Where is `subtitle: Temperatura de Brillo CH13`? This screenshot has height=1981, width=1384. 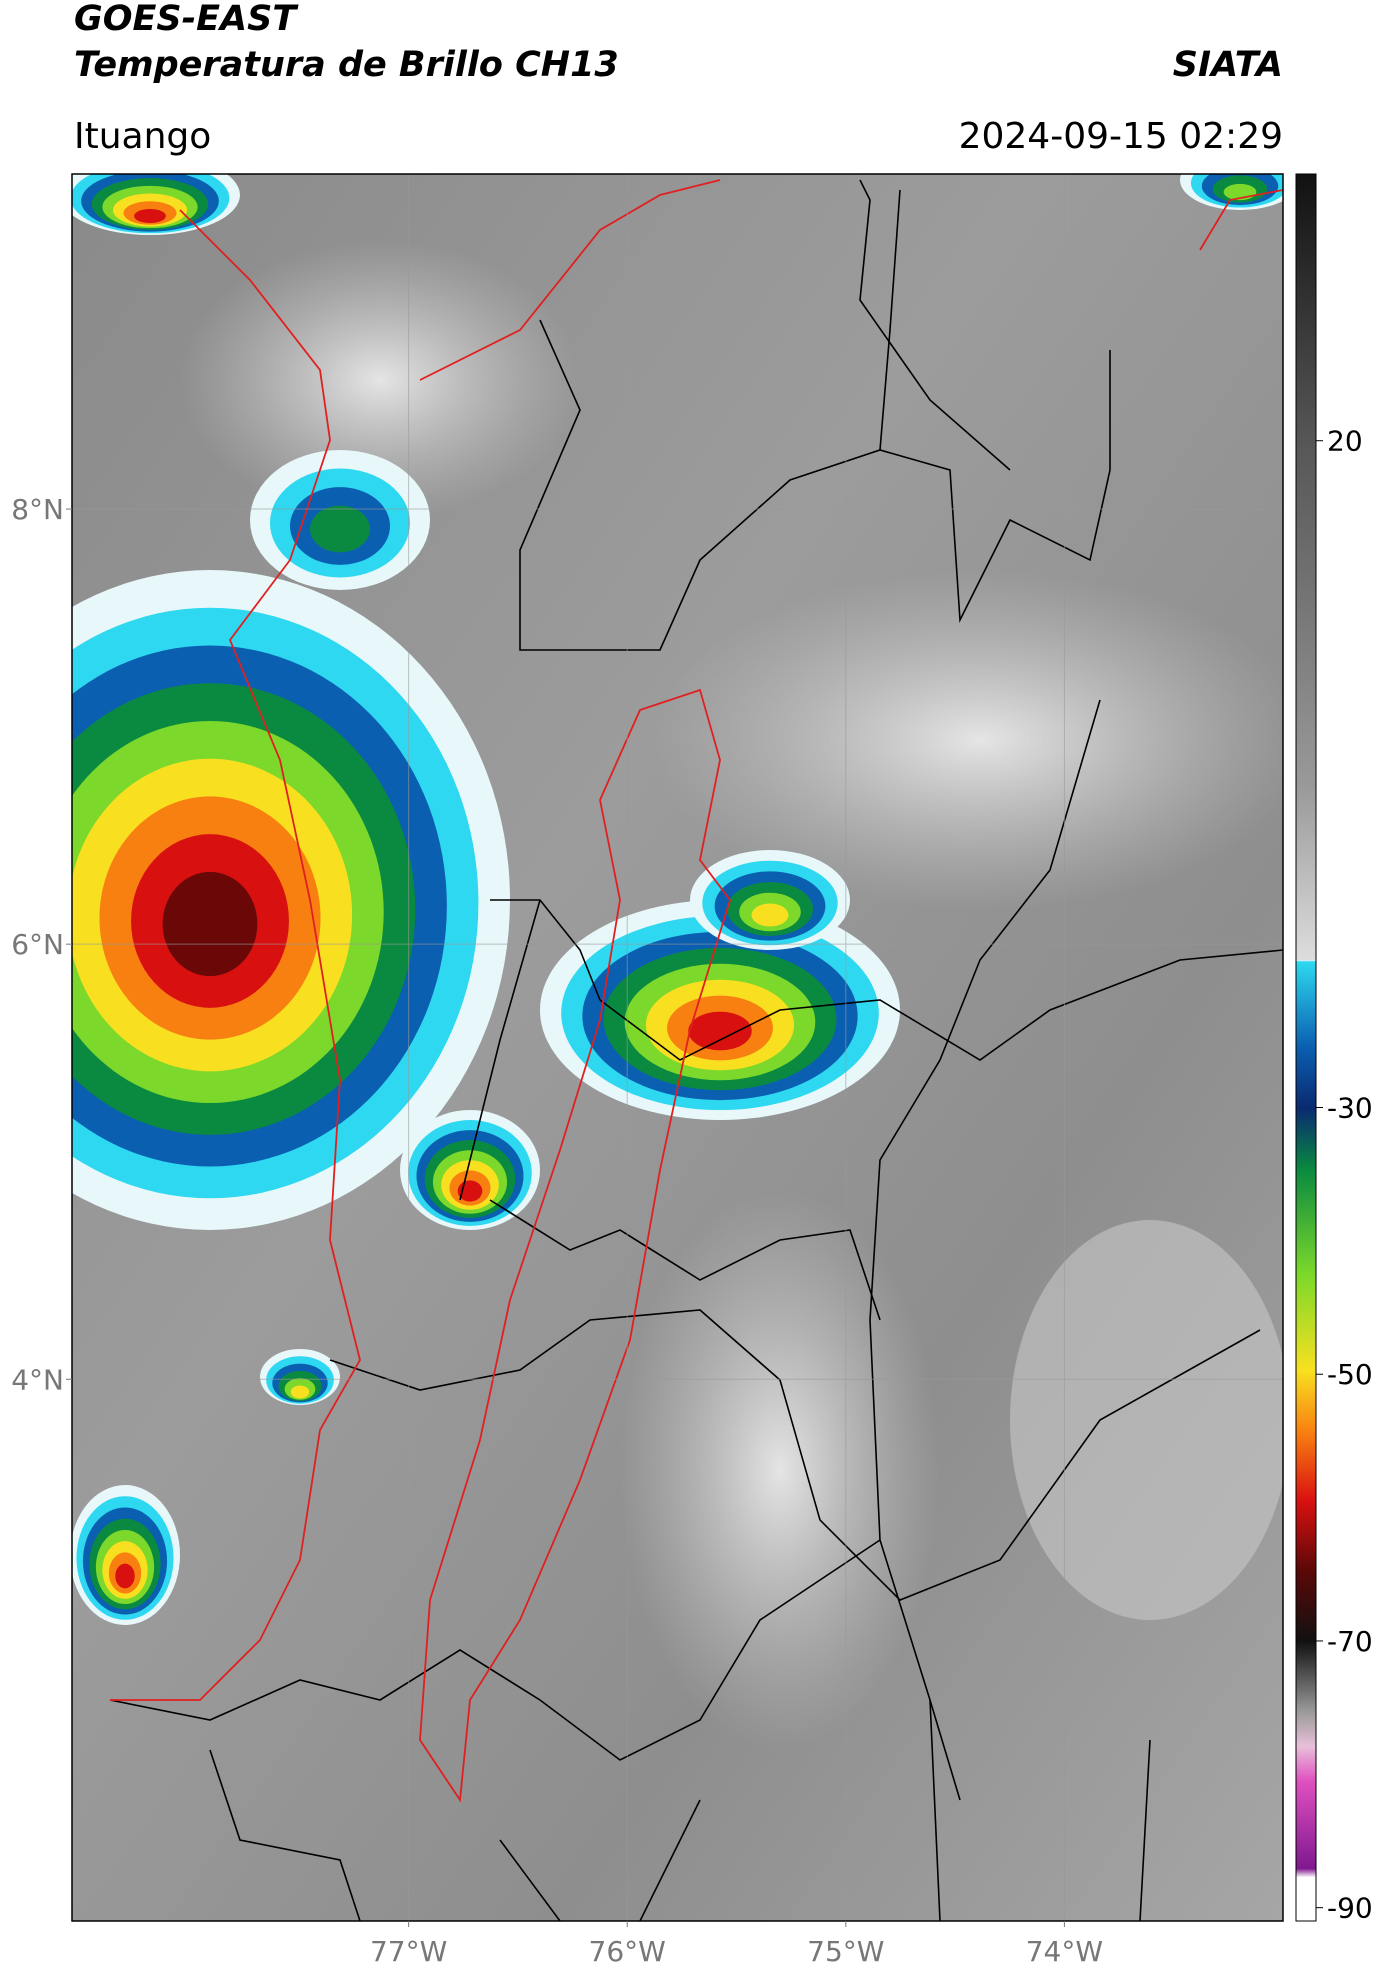
subtitle: Temperatura de Brillo CH13 is located at coordinates (346, 65).